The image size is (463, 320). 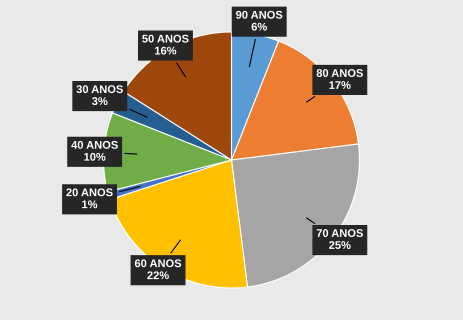 What do you see at coordinates (259, 26) in the screenshot?
I see `data-label: 6%` at bounding box center [259, 26].